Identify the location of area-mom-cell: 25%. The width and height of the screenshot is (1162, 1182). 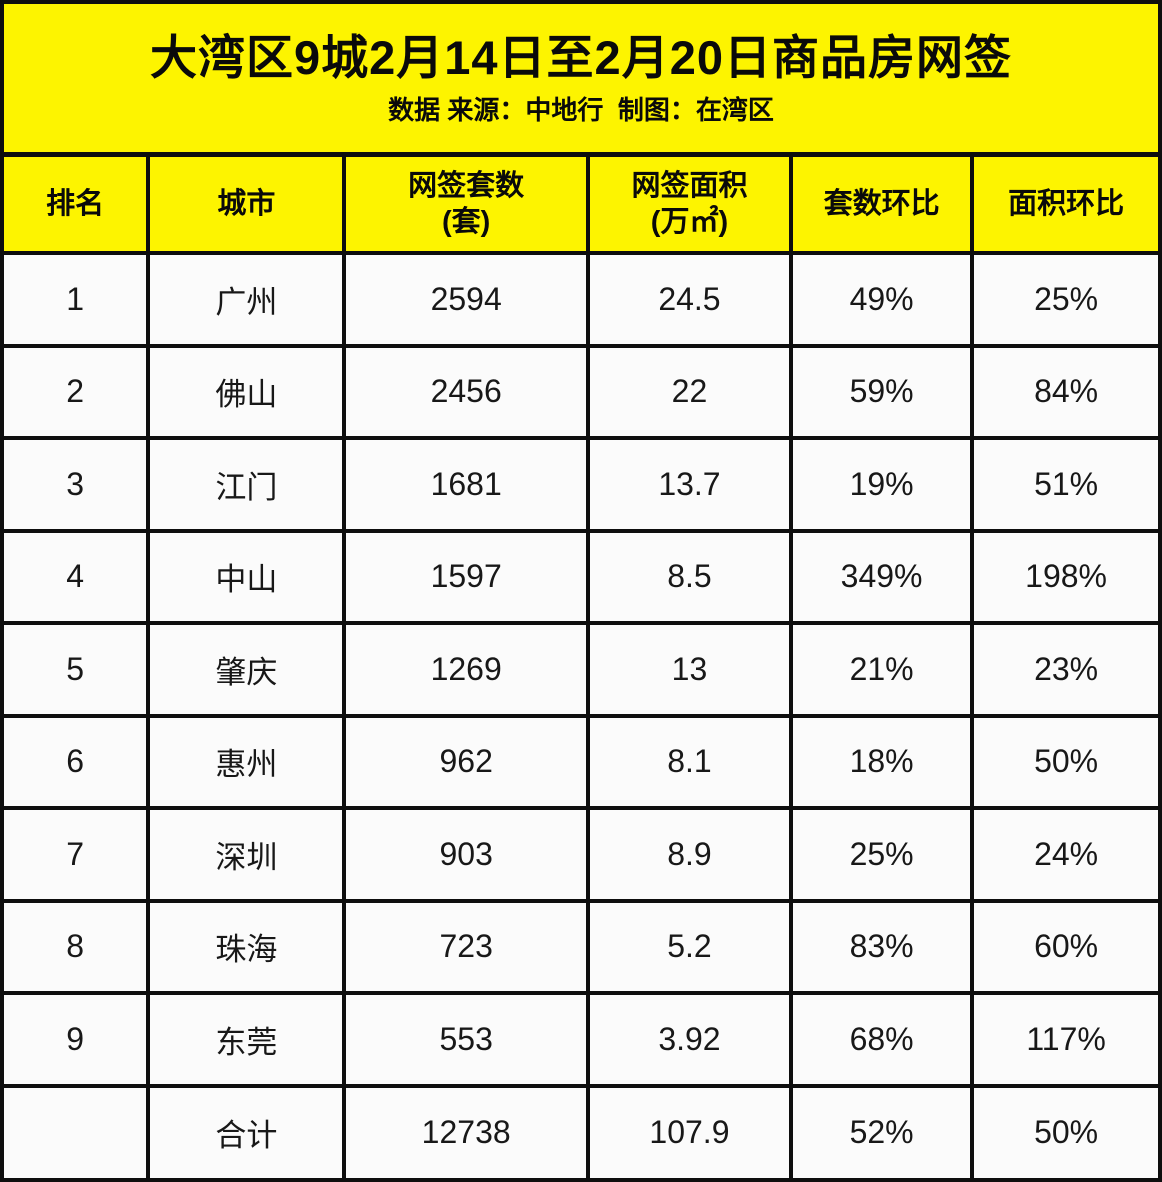
(1064, 299).